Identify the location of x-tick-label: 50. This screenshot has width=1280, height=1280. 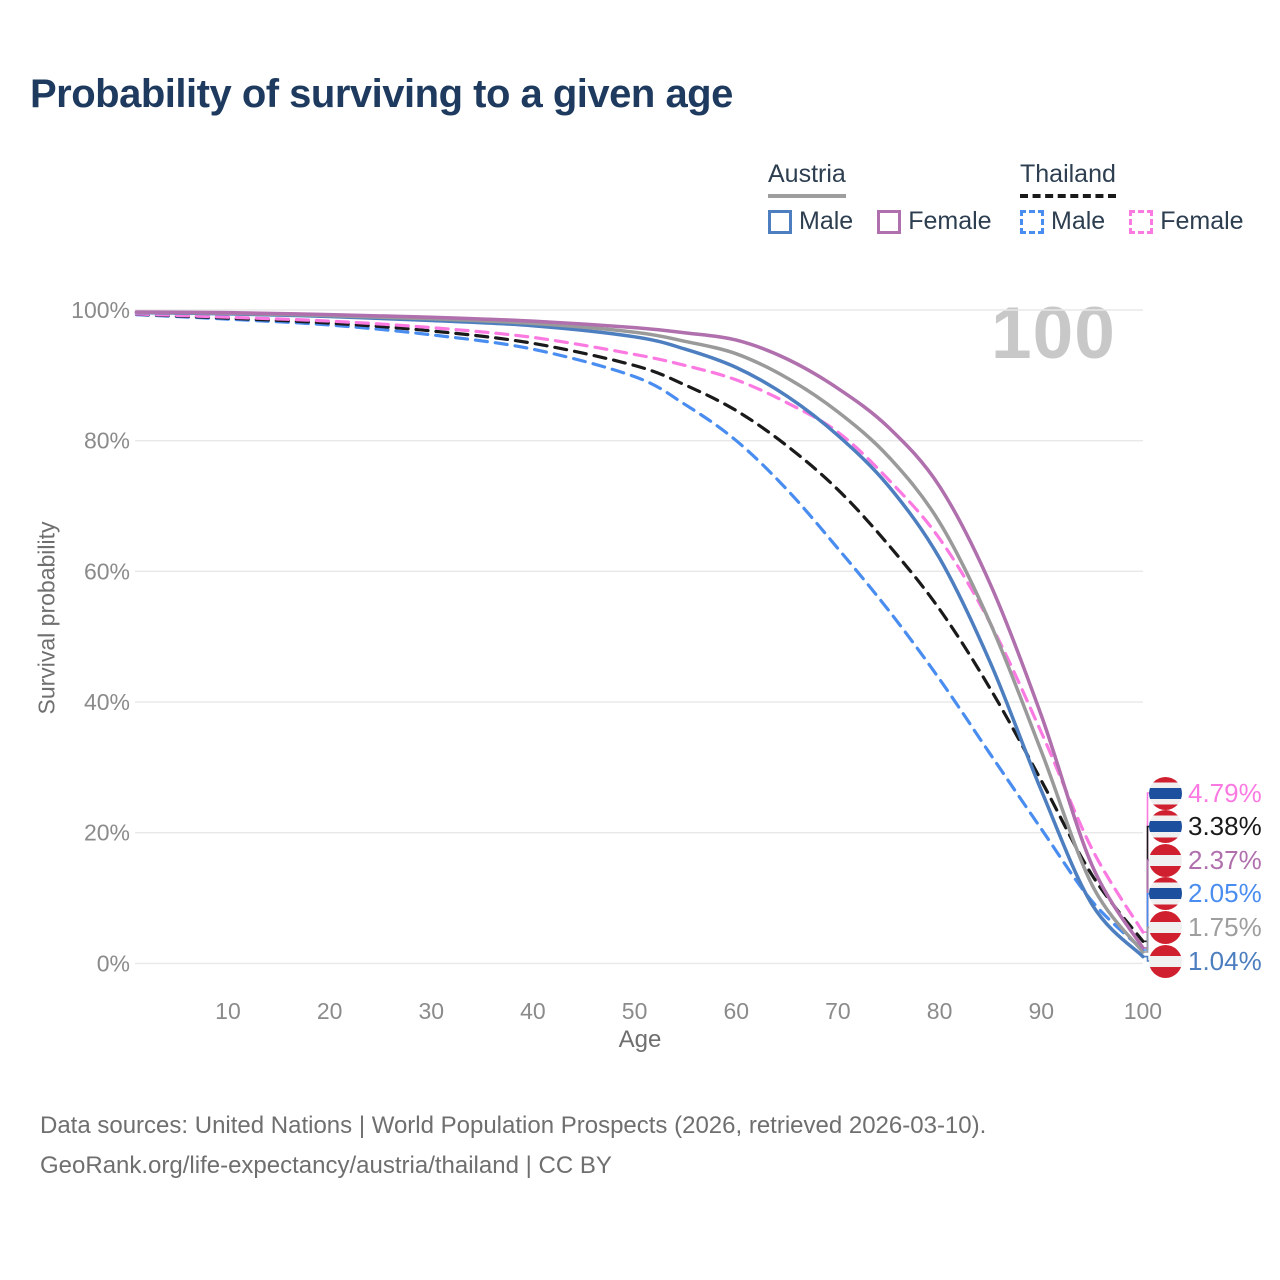
(635, 1011).